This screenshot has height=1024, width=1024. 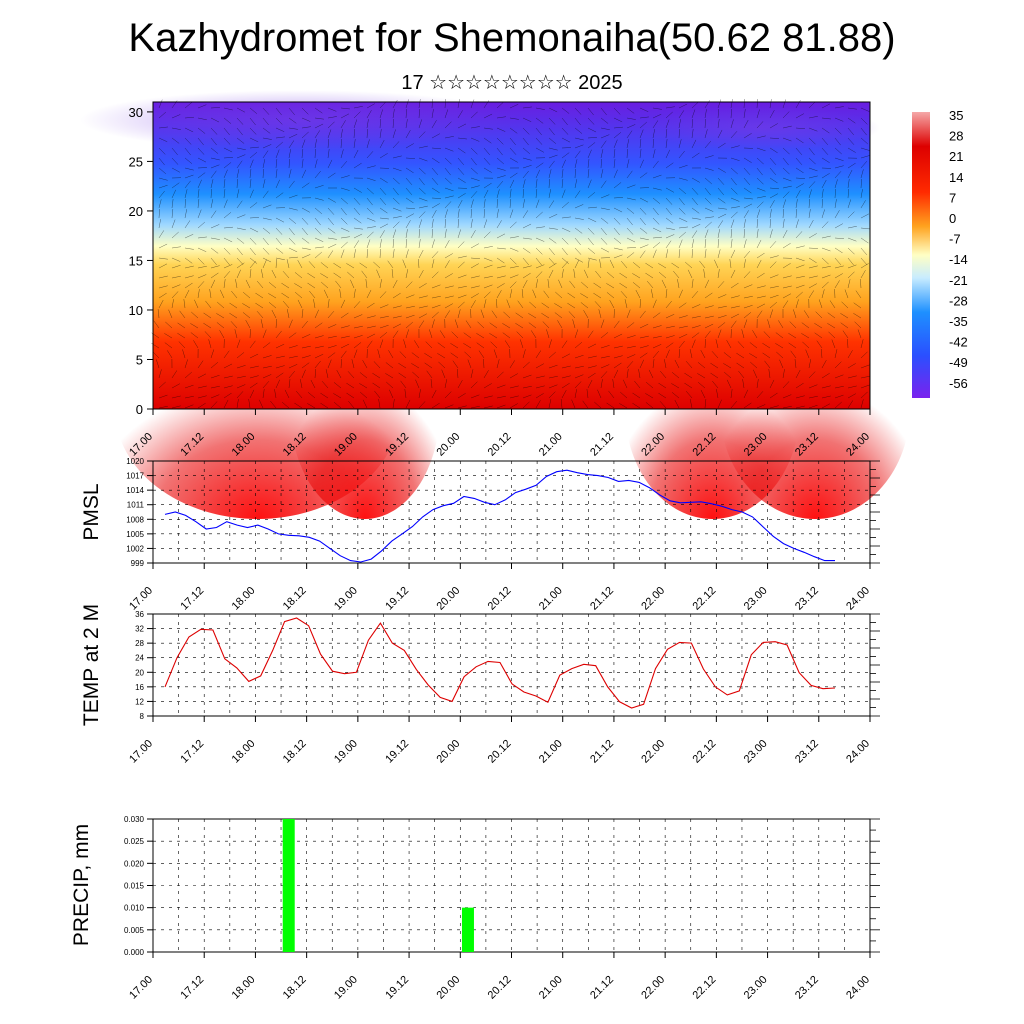 What do you see at coordinates (135, 476) in the screenshot?
I see `y-tick-label: 1017` at bounding box center [135, 476].